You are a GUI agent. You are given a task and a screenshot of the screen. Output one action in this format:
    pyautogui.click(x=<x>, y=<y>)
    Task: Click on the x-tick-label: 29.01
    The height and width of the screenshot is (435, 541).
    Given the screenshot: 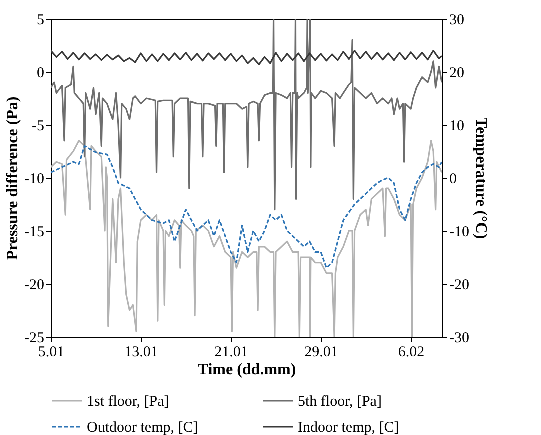 What is the action you would take?
    pyautogui.click(x=321, y=352)
    